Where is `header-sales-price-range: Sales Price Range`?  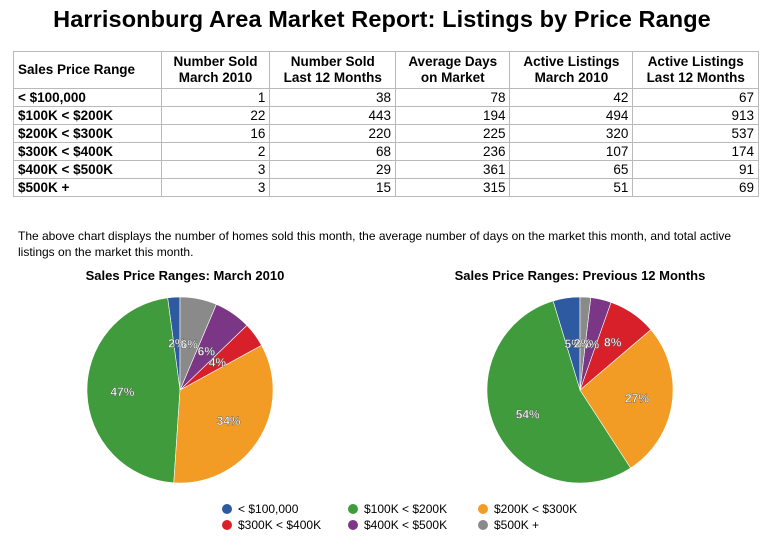 header-sales-price-range: Sales Price Range is located at coordinates (87, 70).